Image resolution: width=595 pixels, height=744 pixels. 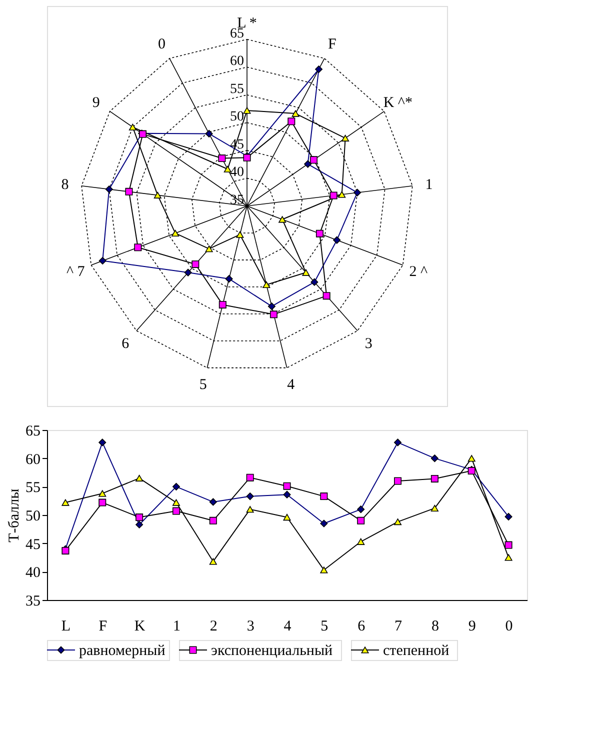 I want to click on x-tick-label: L, so click(x=66, y=626).